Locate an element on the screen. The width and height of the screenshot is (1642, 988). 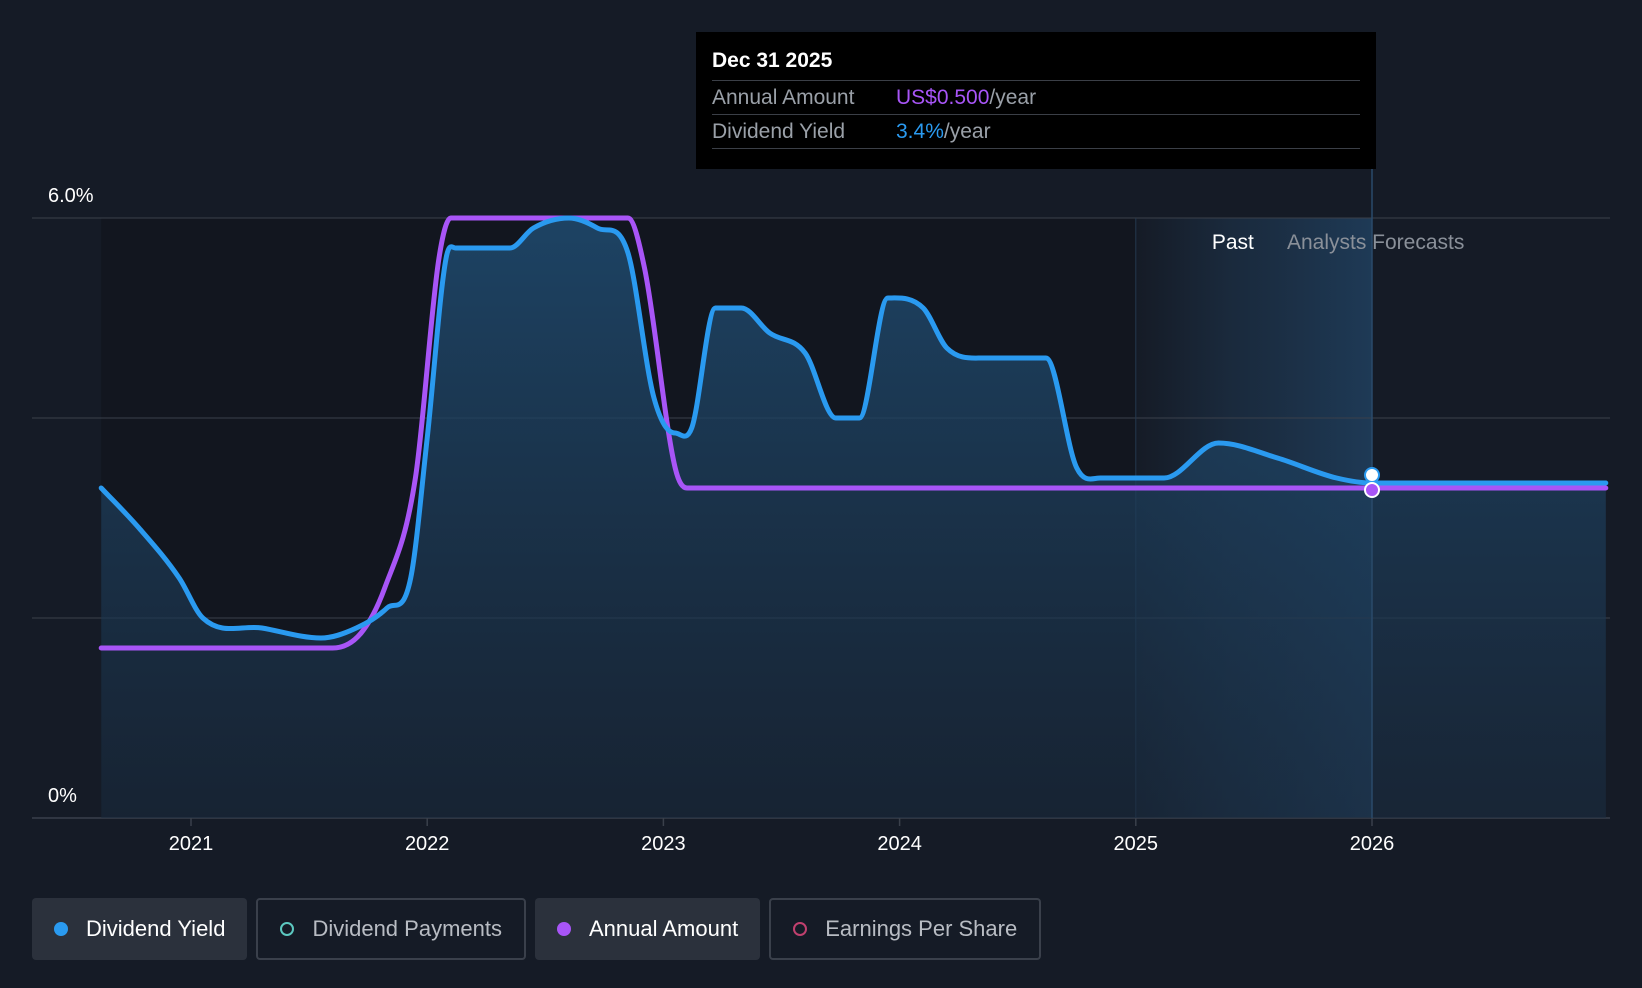
legend-earnings-per-share: Earnings Per Share is located at coordinates (905, 929).